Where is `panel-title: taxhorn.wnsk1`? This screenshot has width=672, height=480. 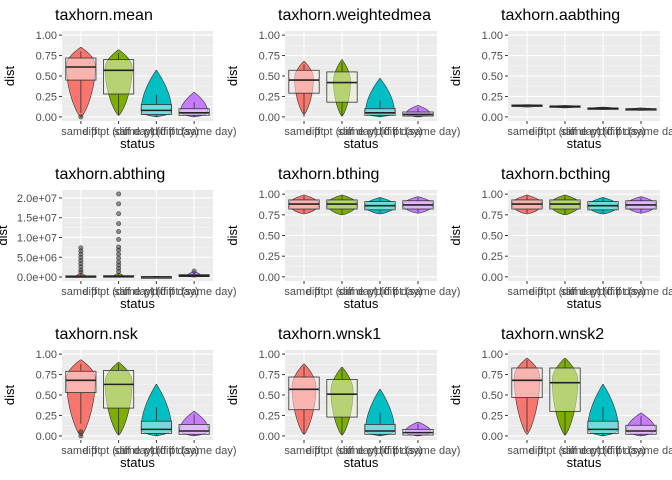 panel-title: taxhorn.wnsk1 is located at coordinates (329, 334).